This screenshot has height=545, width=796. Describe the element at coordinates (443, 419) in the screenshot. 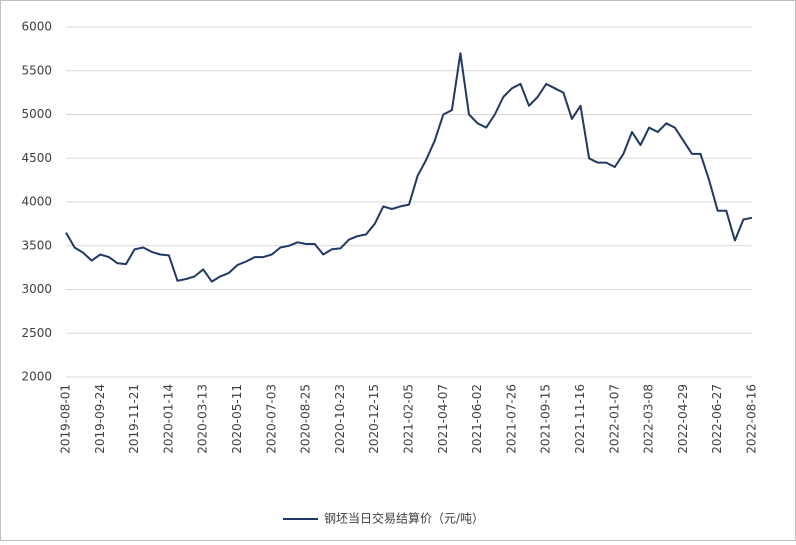

I see `x-tick-label: 2021-04-07` at that location.